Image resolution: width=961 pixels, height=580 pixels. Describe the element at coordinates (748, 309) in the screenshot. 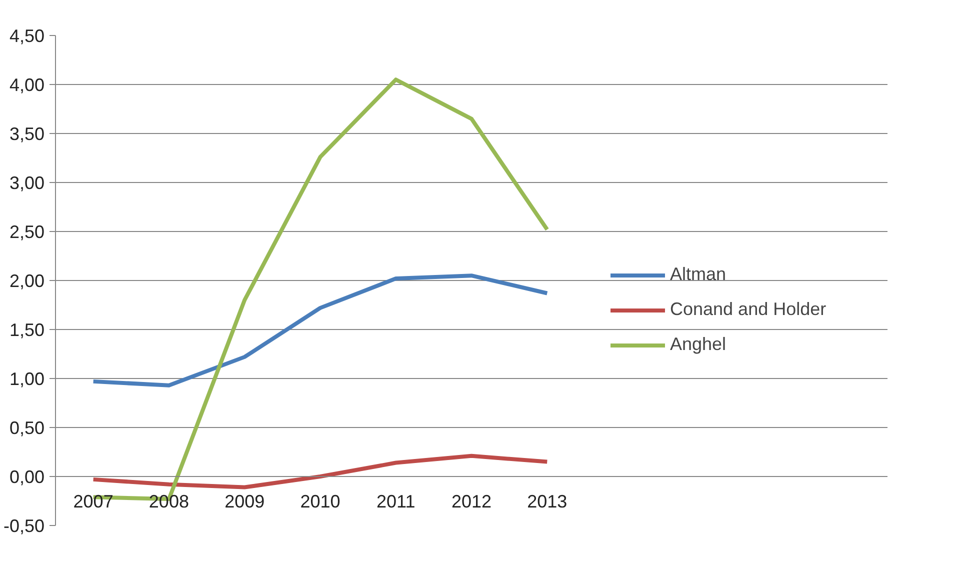

I see `legend-label: Conand and Holder` at that location.